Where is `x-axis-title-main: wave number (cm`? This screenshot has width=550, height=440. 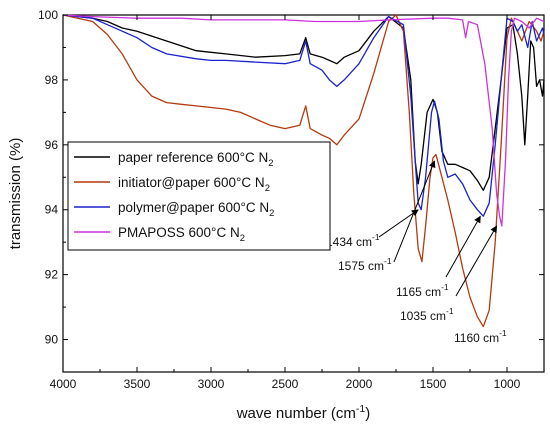 x-axis-title-main: wave number (cm is located at coordinates (296, 413).